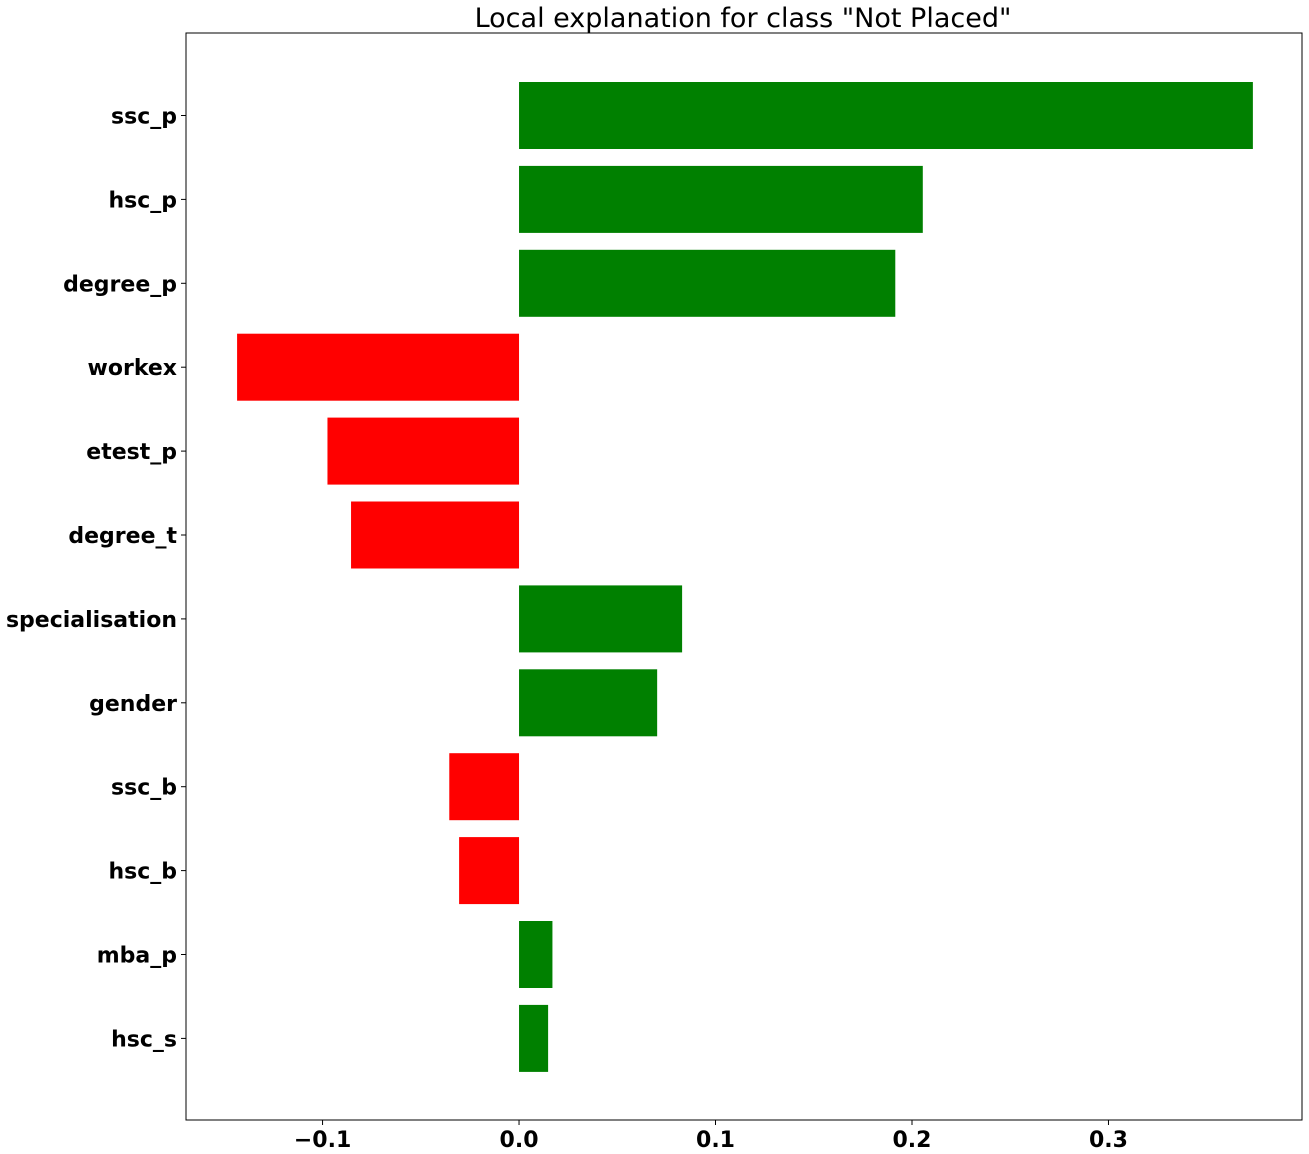 The image size is (1309, 1154). I want to click on bar-specialisation, so click(601, 619).